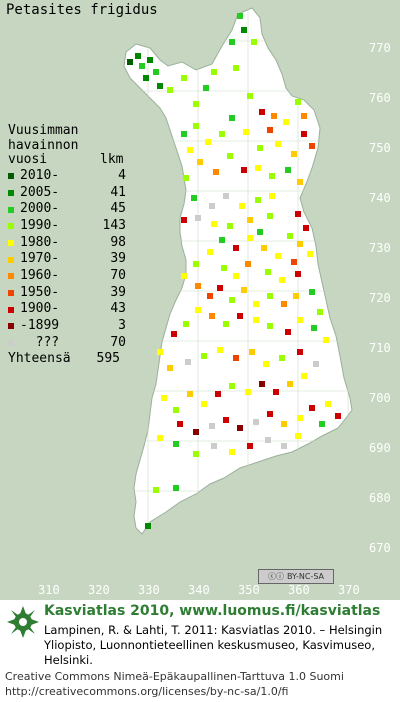  What do you see at coordinates (40, 292) in the screenshot?
I see `legend-label: 1950-` at bounding box center [40, 292].